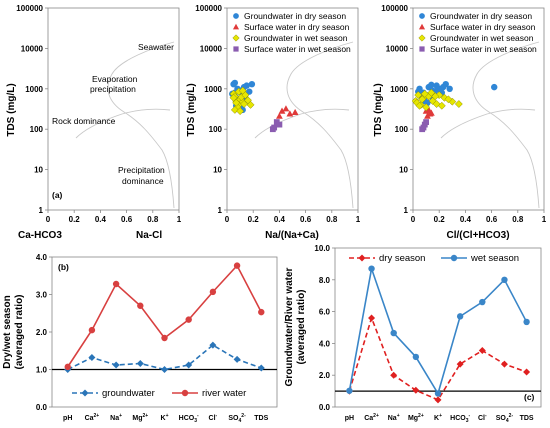 This screenshot has width=550, height=428. What do you see at coordinates (394, 8) in the screenshot?
I see `y-tick-label: 100000` at bounding box center [394, 8].